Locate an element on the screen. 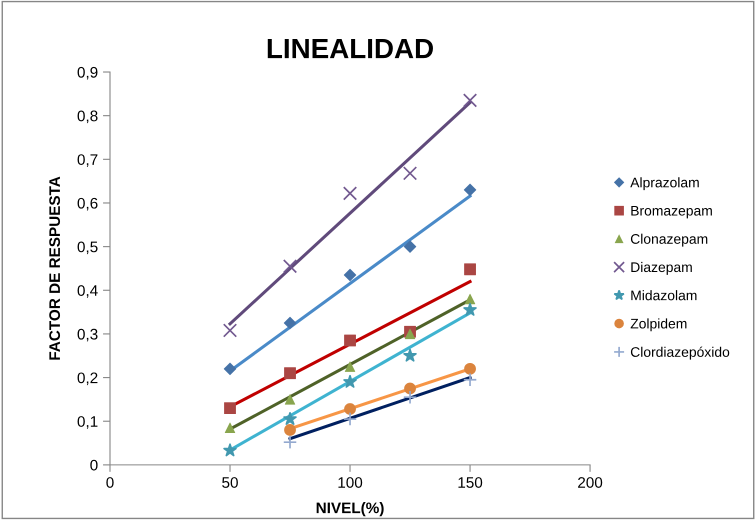 The image size is (756, 520). chart-title: LINEALIDAD is located at coordinates (350, 48).